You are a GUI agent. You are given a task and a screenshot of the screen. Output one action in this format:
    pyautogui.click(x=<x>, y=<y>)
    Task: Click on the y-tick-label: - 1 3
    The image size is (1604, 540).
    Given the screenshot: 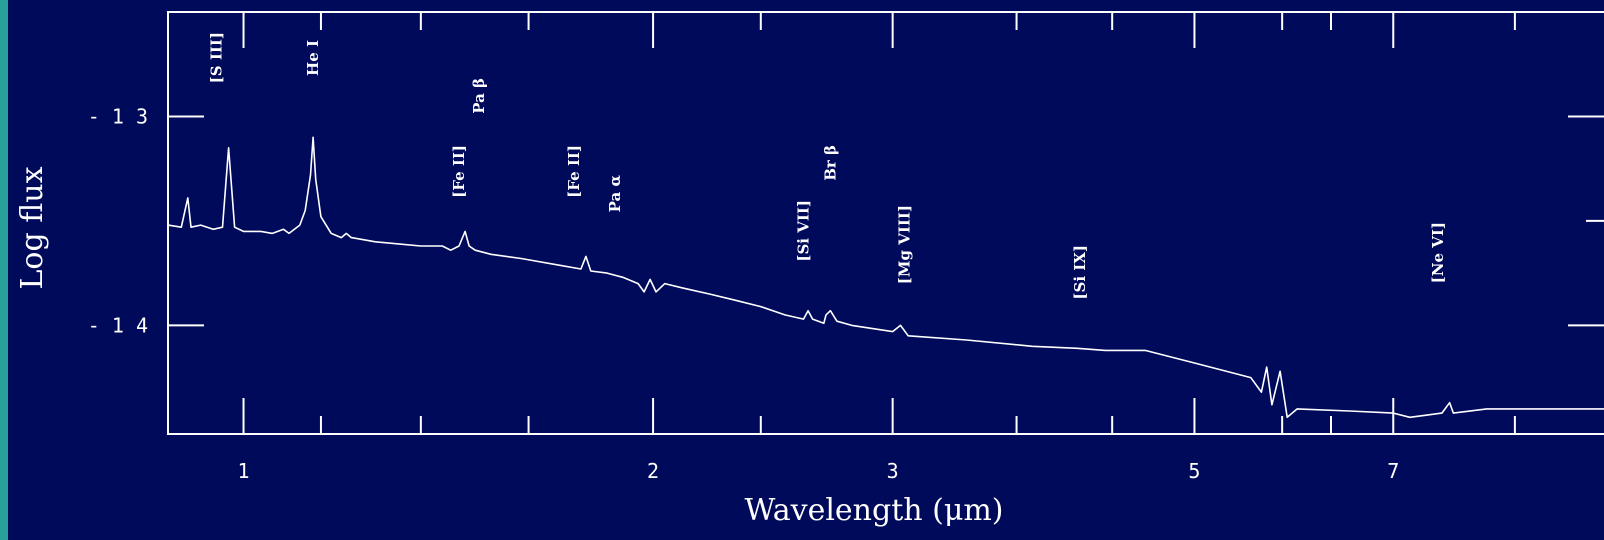 What is the action you would take?
    pyautogui.click(x=118, y=116)
    